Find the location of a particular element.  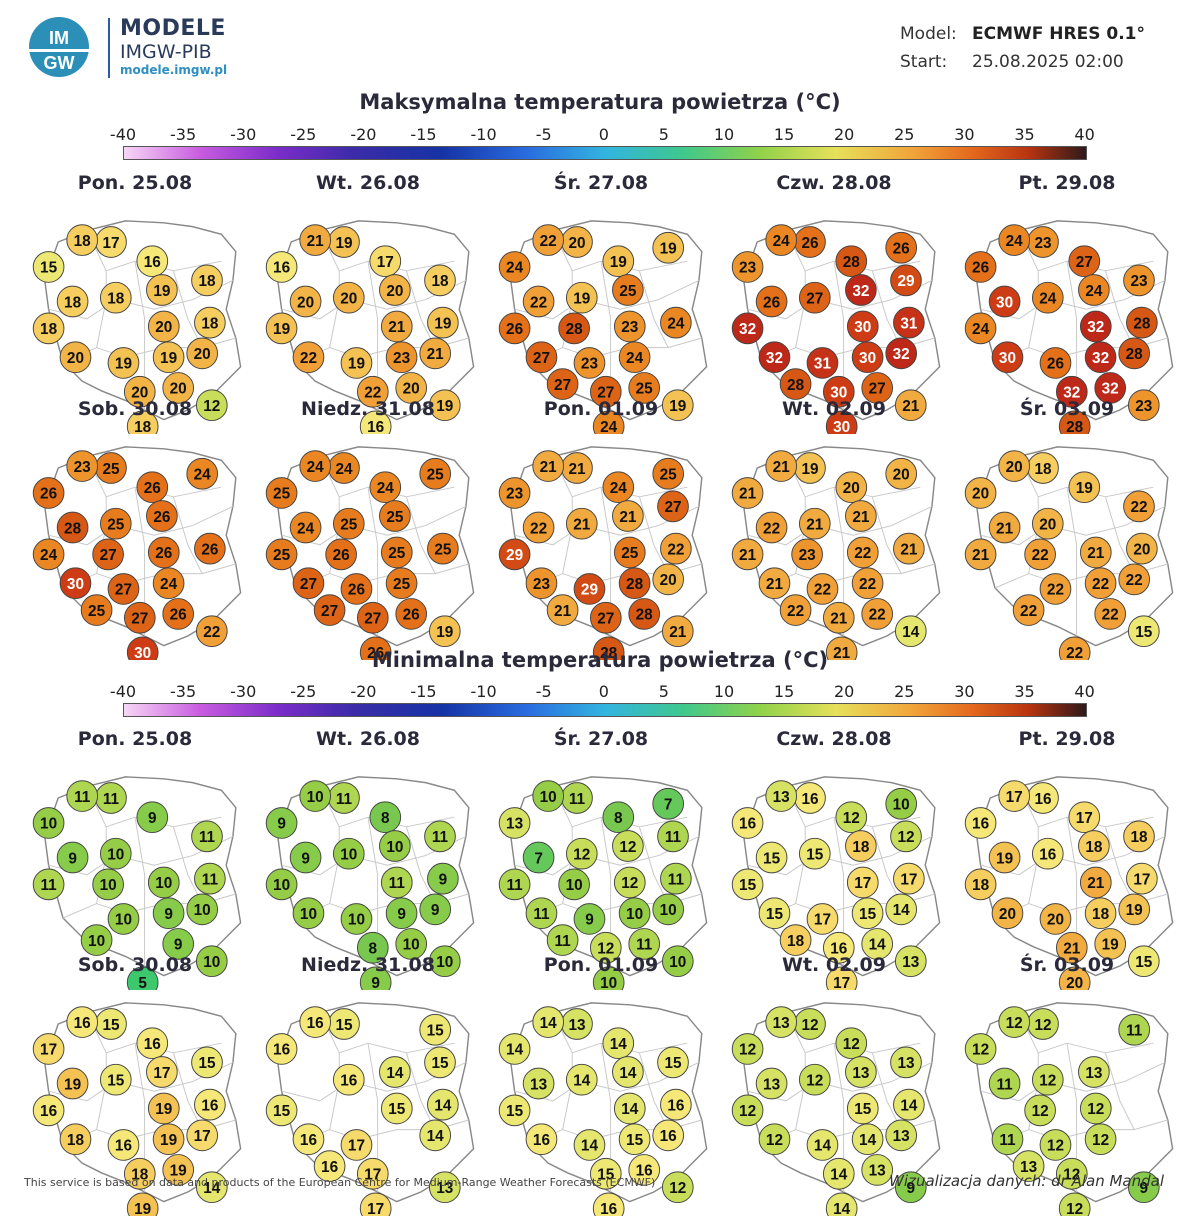

min-temp-scale-labels: -40 -35 -30 -25 -20 -15 -10 -5 0 5 10 15 20 25 30 35 40 is located at coordinates (605, 693).